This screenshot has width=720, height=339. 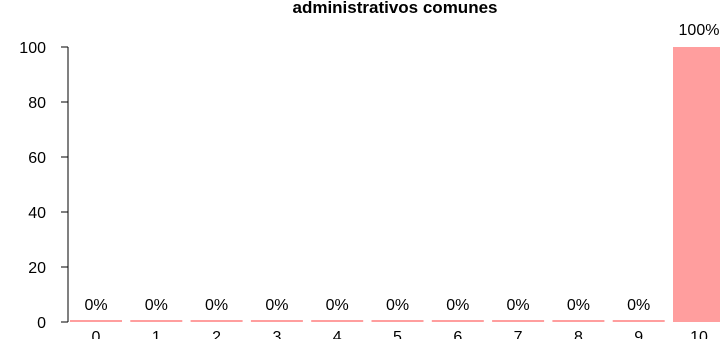 What do you see at coordinates (37, 103) in the screenshot?
I see `y-tick-label: 80` at bounding box center [37, 103].